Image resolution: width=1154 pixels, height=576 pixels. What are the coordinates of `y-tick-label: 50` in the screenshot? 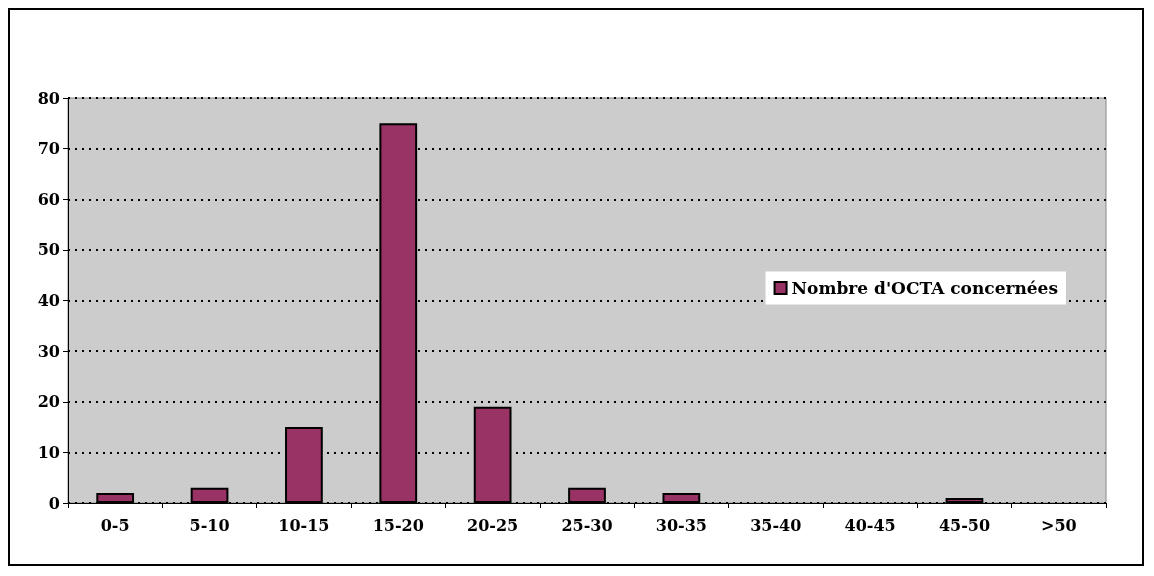 It's located at (48, 250).